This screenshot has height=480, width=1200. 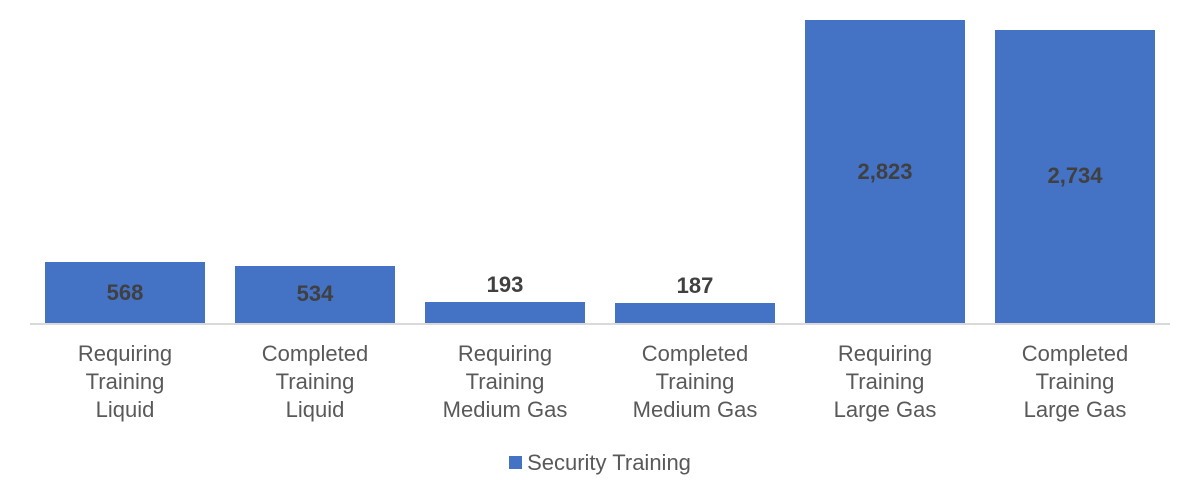 I want to click on data-label: 2,823, so click(x=885, y=171).